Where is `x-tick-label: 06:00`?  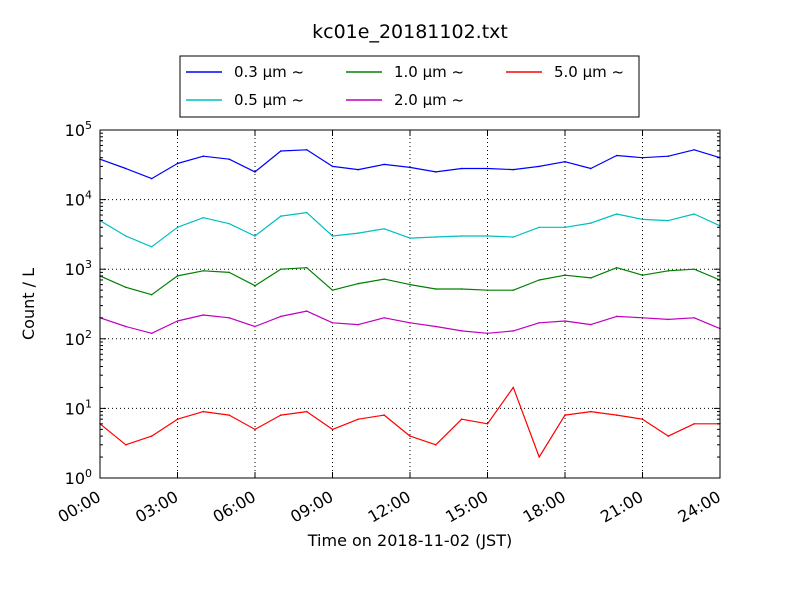 x-tick-label: 06:00 is located at coordinates (234, 507).